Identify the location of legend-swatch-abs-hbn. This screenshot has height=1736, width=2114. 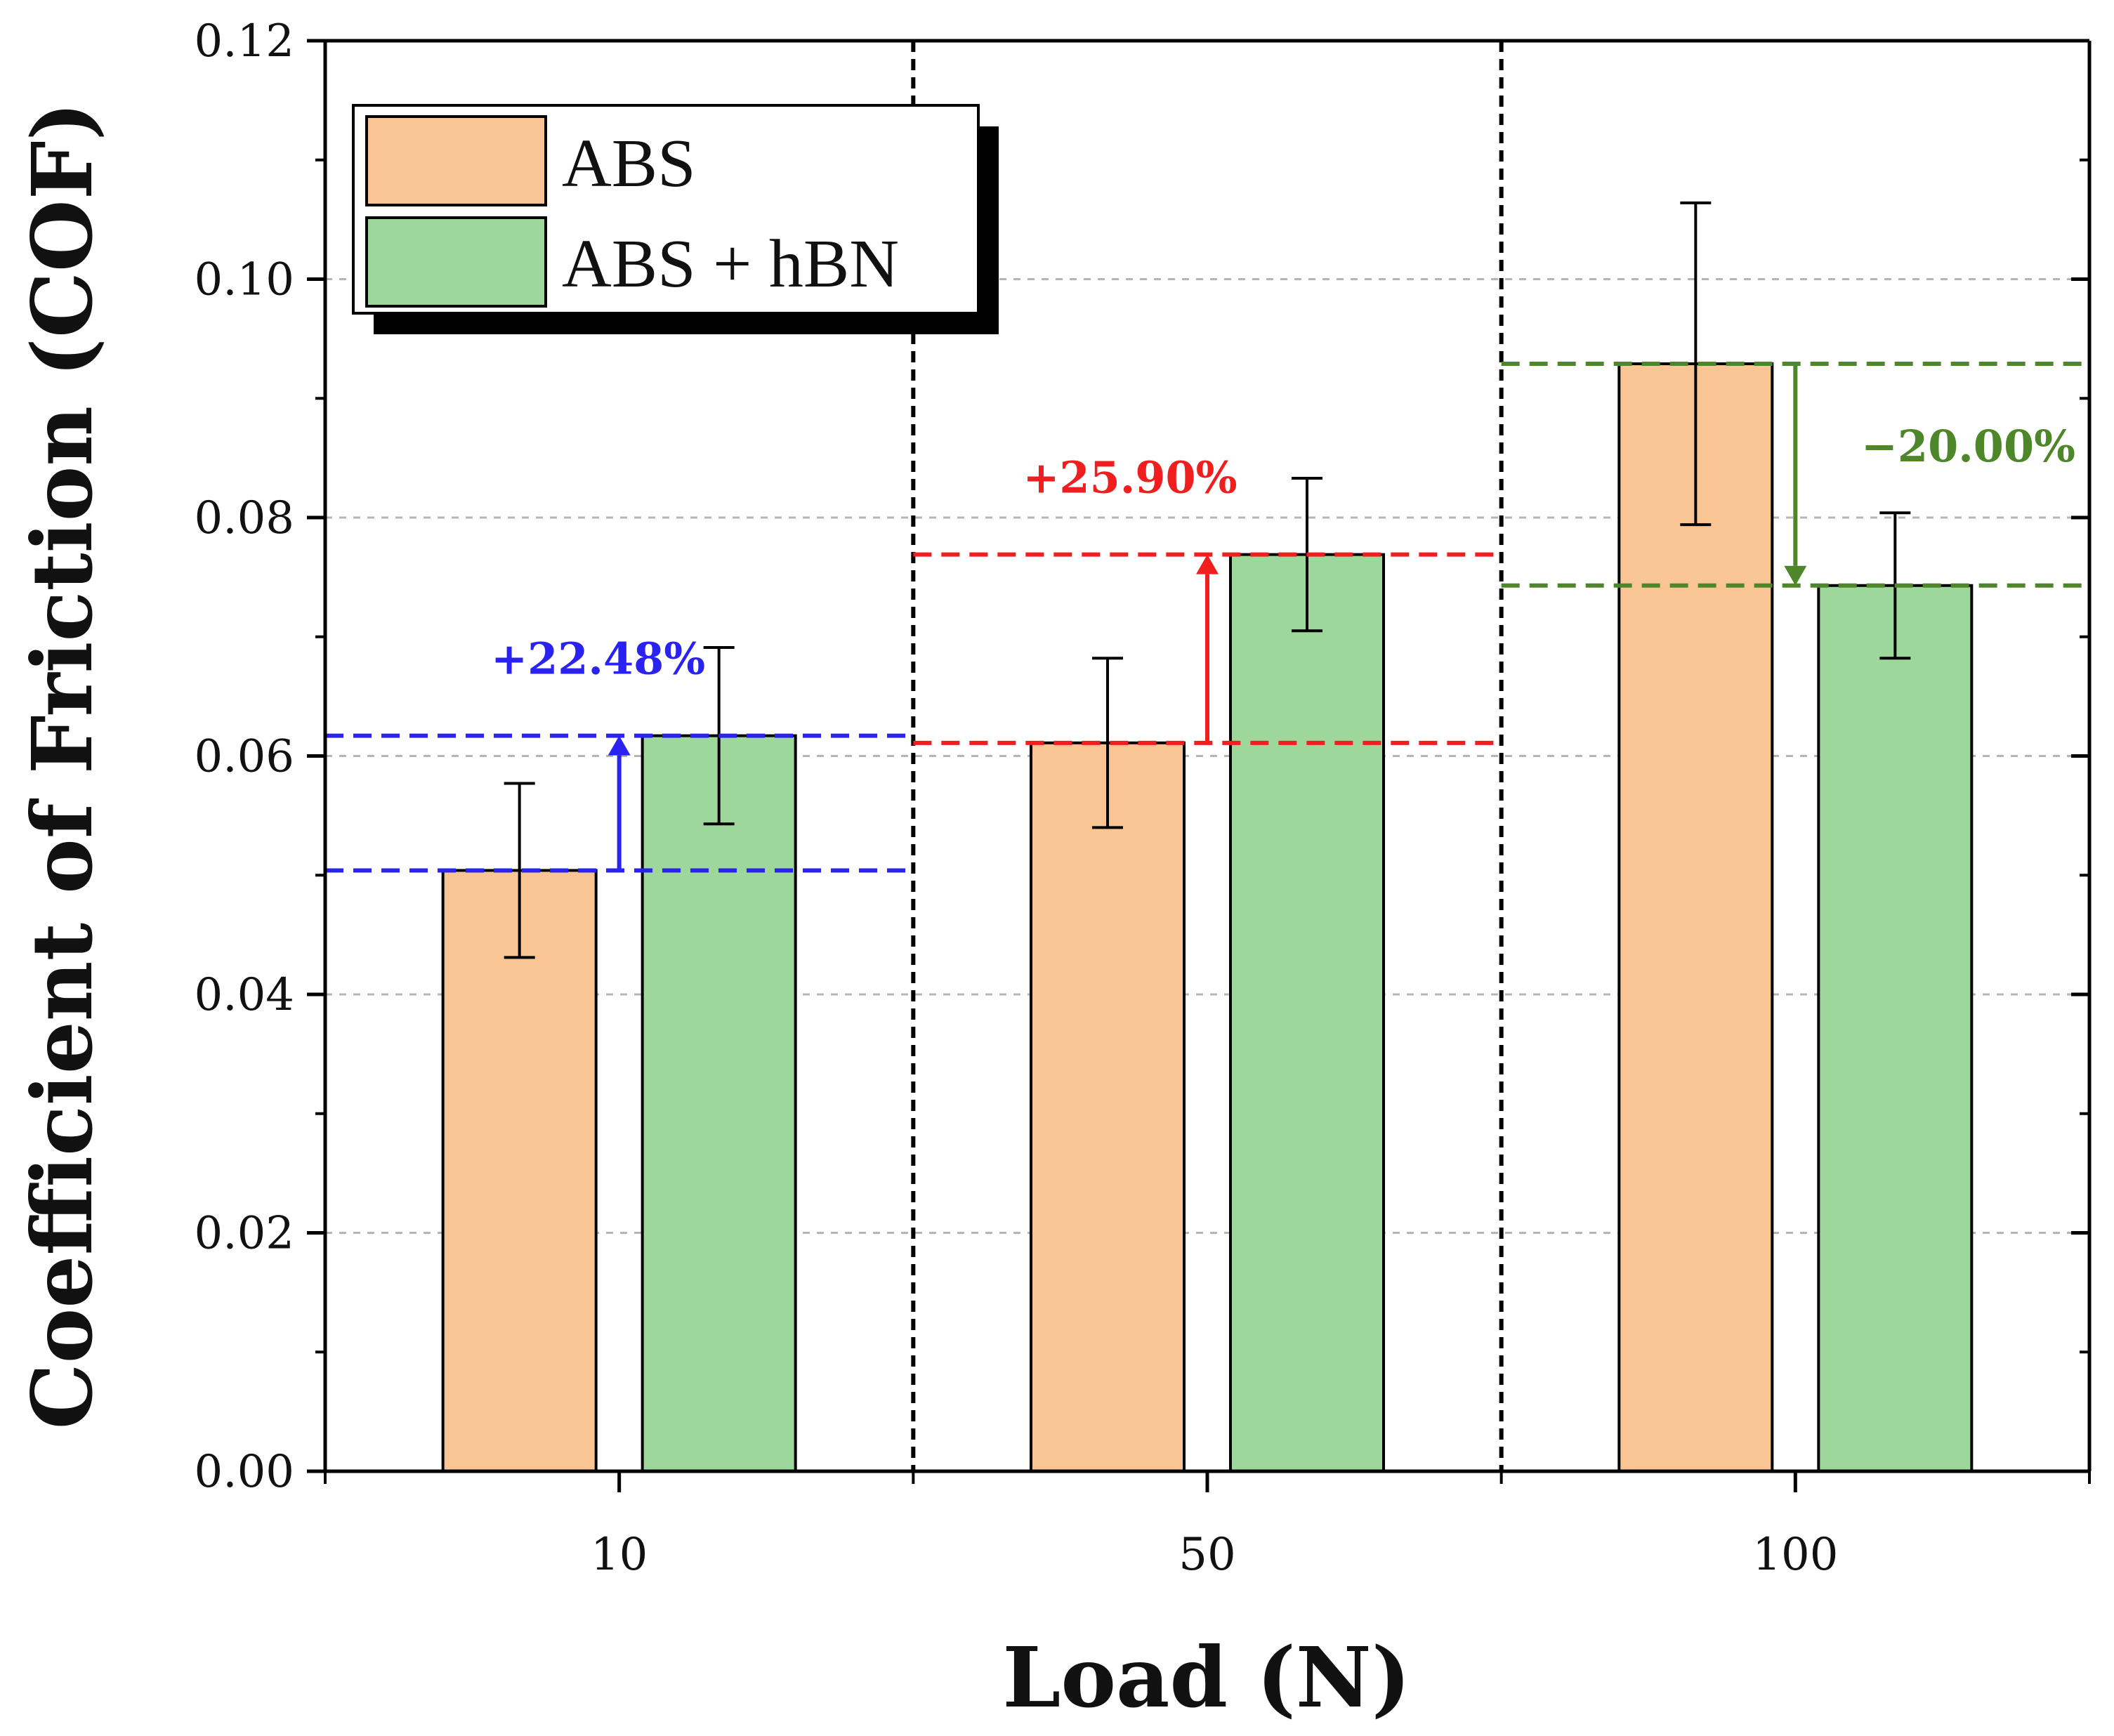
(456, 262).